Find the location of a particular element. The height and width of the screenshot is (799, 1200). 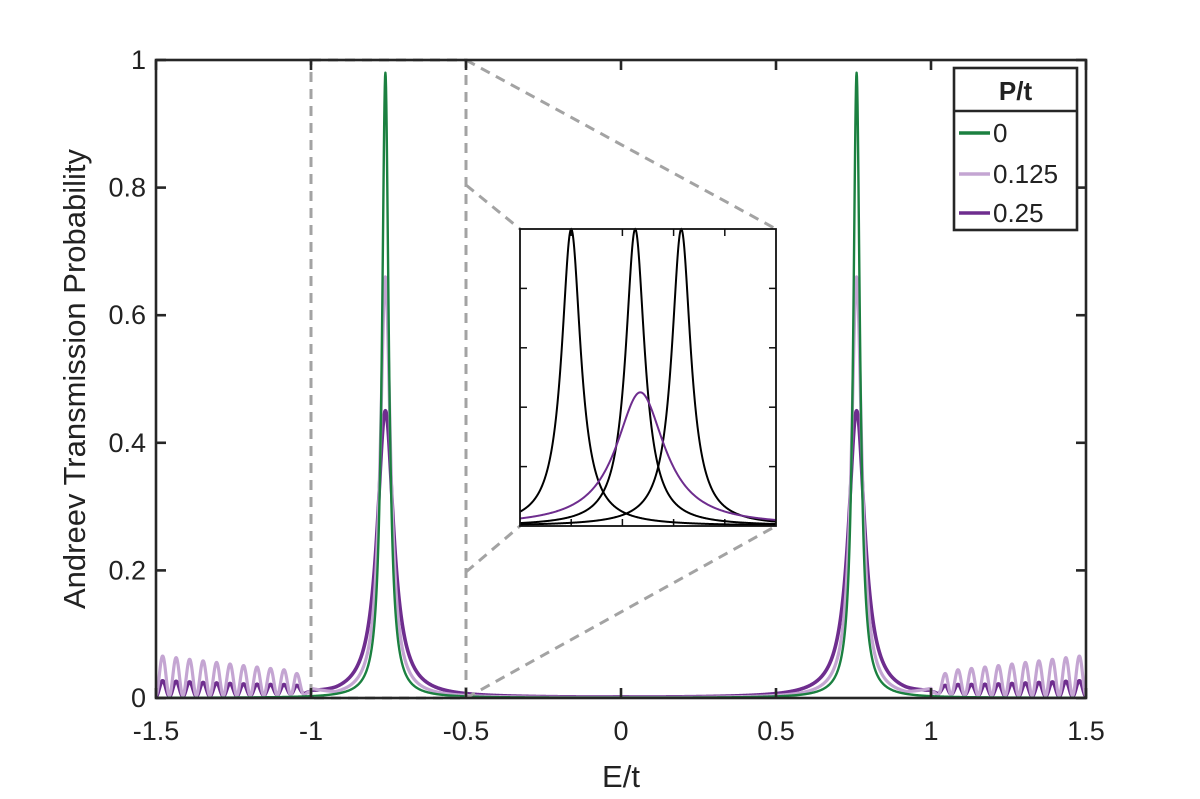

y-tick-label: 0.6 is located at coordinates (127, 315).